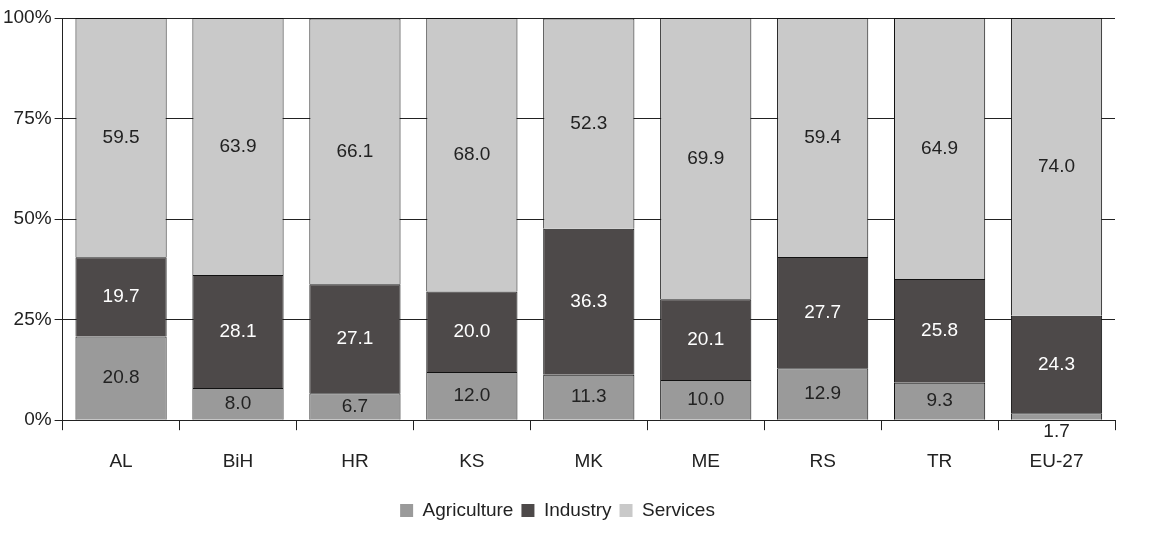 The height and width of the screenshot is (534, 1153). I want to click on x-tick-label: RS, so click(822, 460).